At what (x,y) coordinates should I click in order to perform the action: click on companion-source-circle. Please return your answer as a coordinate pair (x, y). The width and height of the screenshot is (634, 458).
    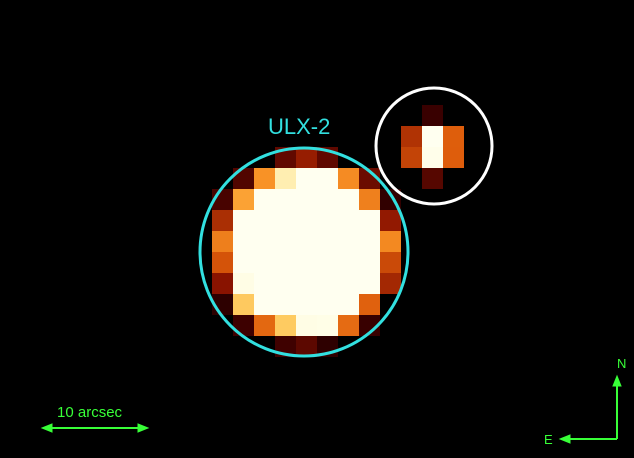
    Looking at the image, I should click on (434, 146).